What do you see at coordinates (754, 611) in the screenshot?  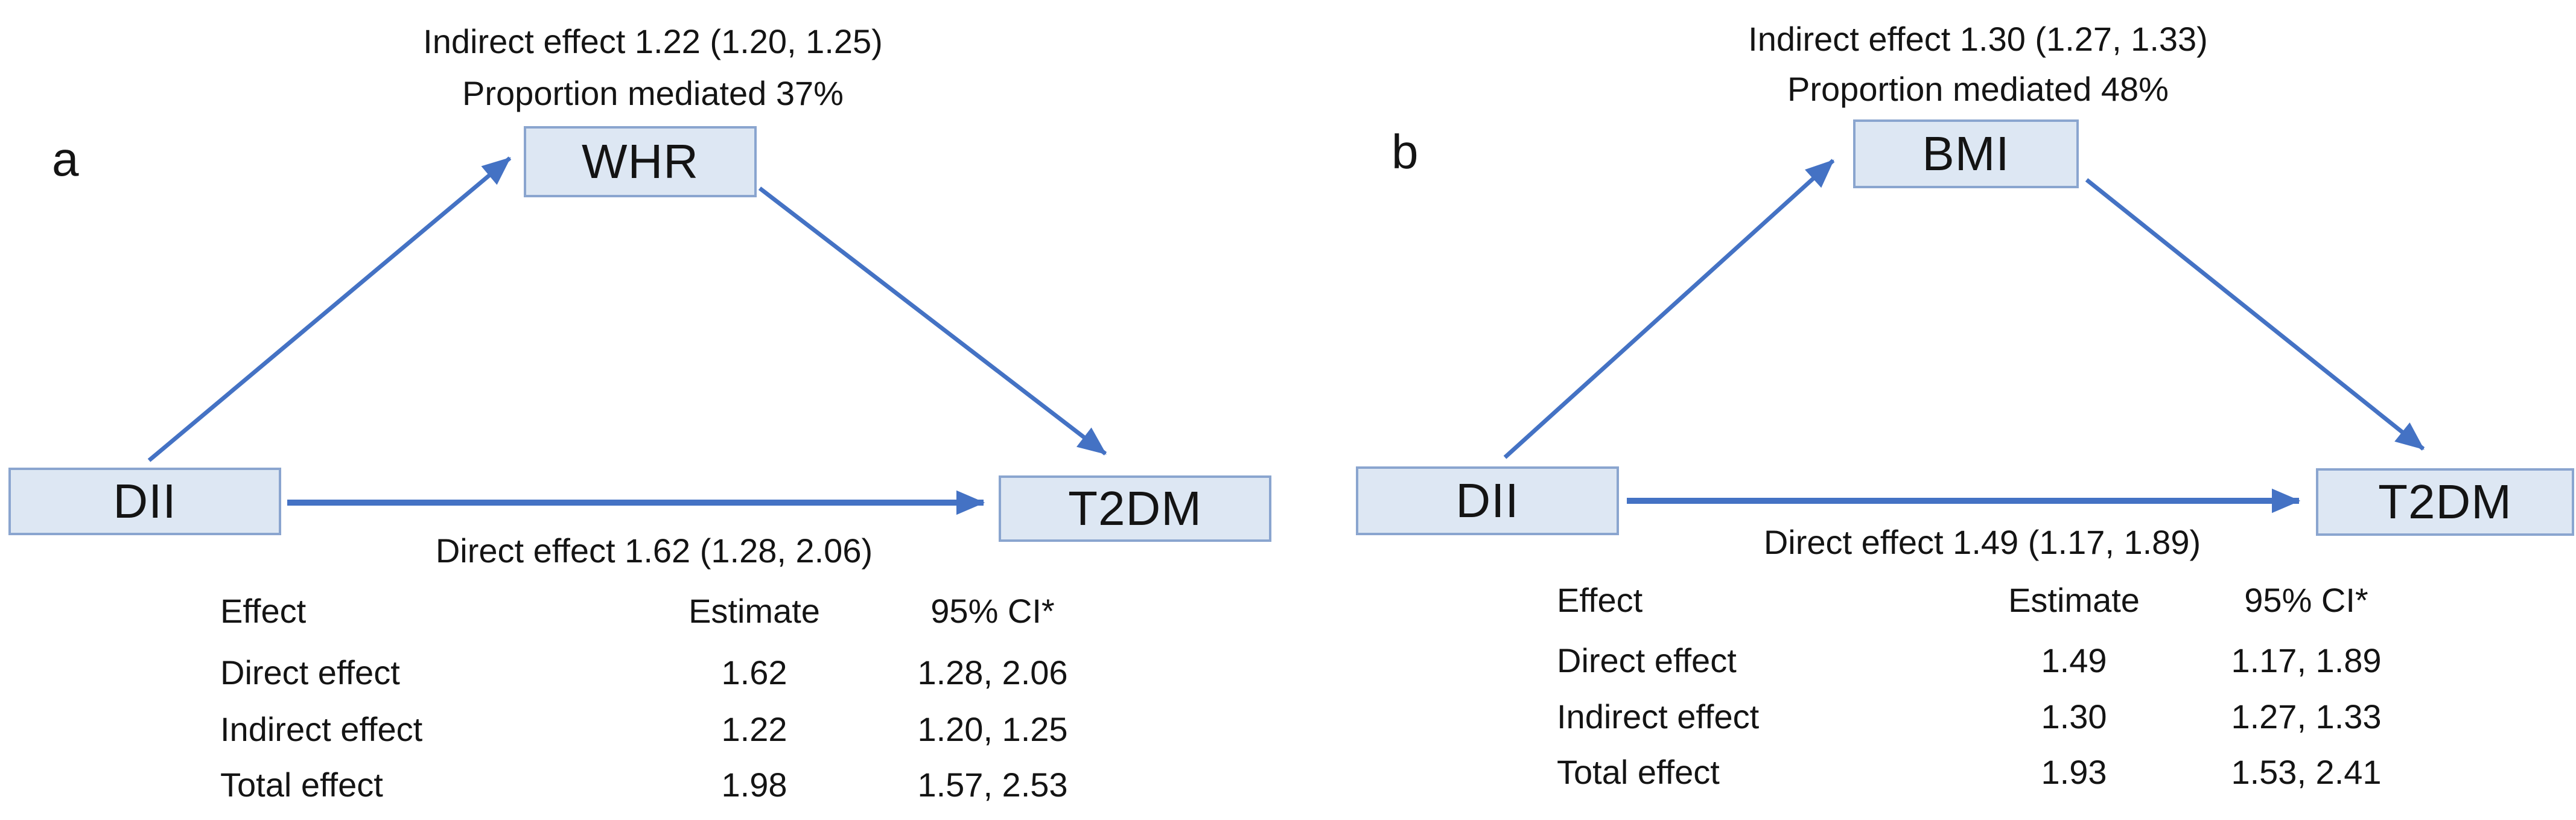 I see `panel-a-header-estimate: Estimate` at bounding box center [754, 611].